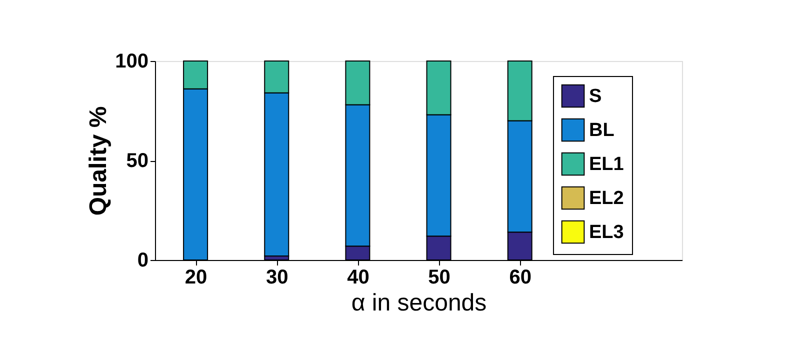  Describe the element at coordinates (606, 164) in the screenshot. I see `legend-label: EL1` at that location.